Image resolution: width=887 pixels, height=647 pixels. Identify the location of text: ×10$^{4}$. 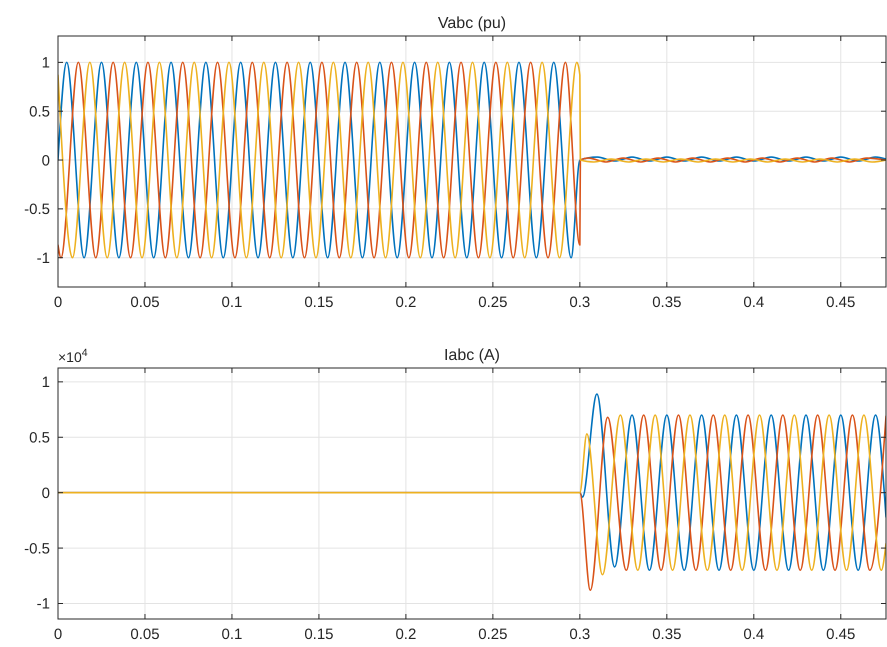
(73, 356).